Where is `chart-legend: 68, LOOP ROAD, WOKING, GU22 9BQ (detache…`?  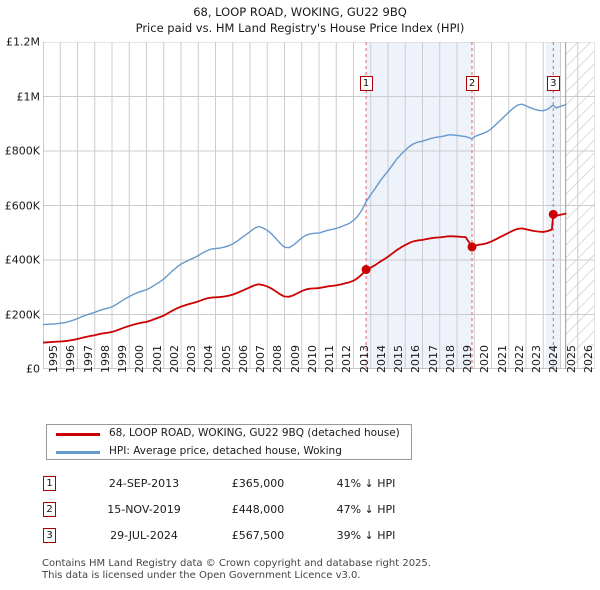 chart-legend: 68, LOOP ROAD, WOKING, GU22 9BQ (detache… is located at coordinates (229, 442).